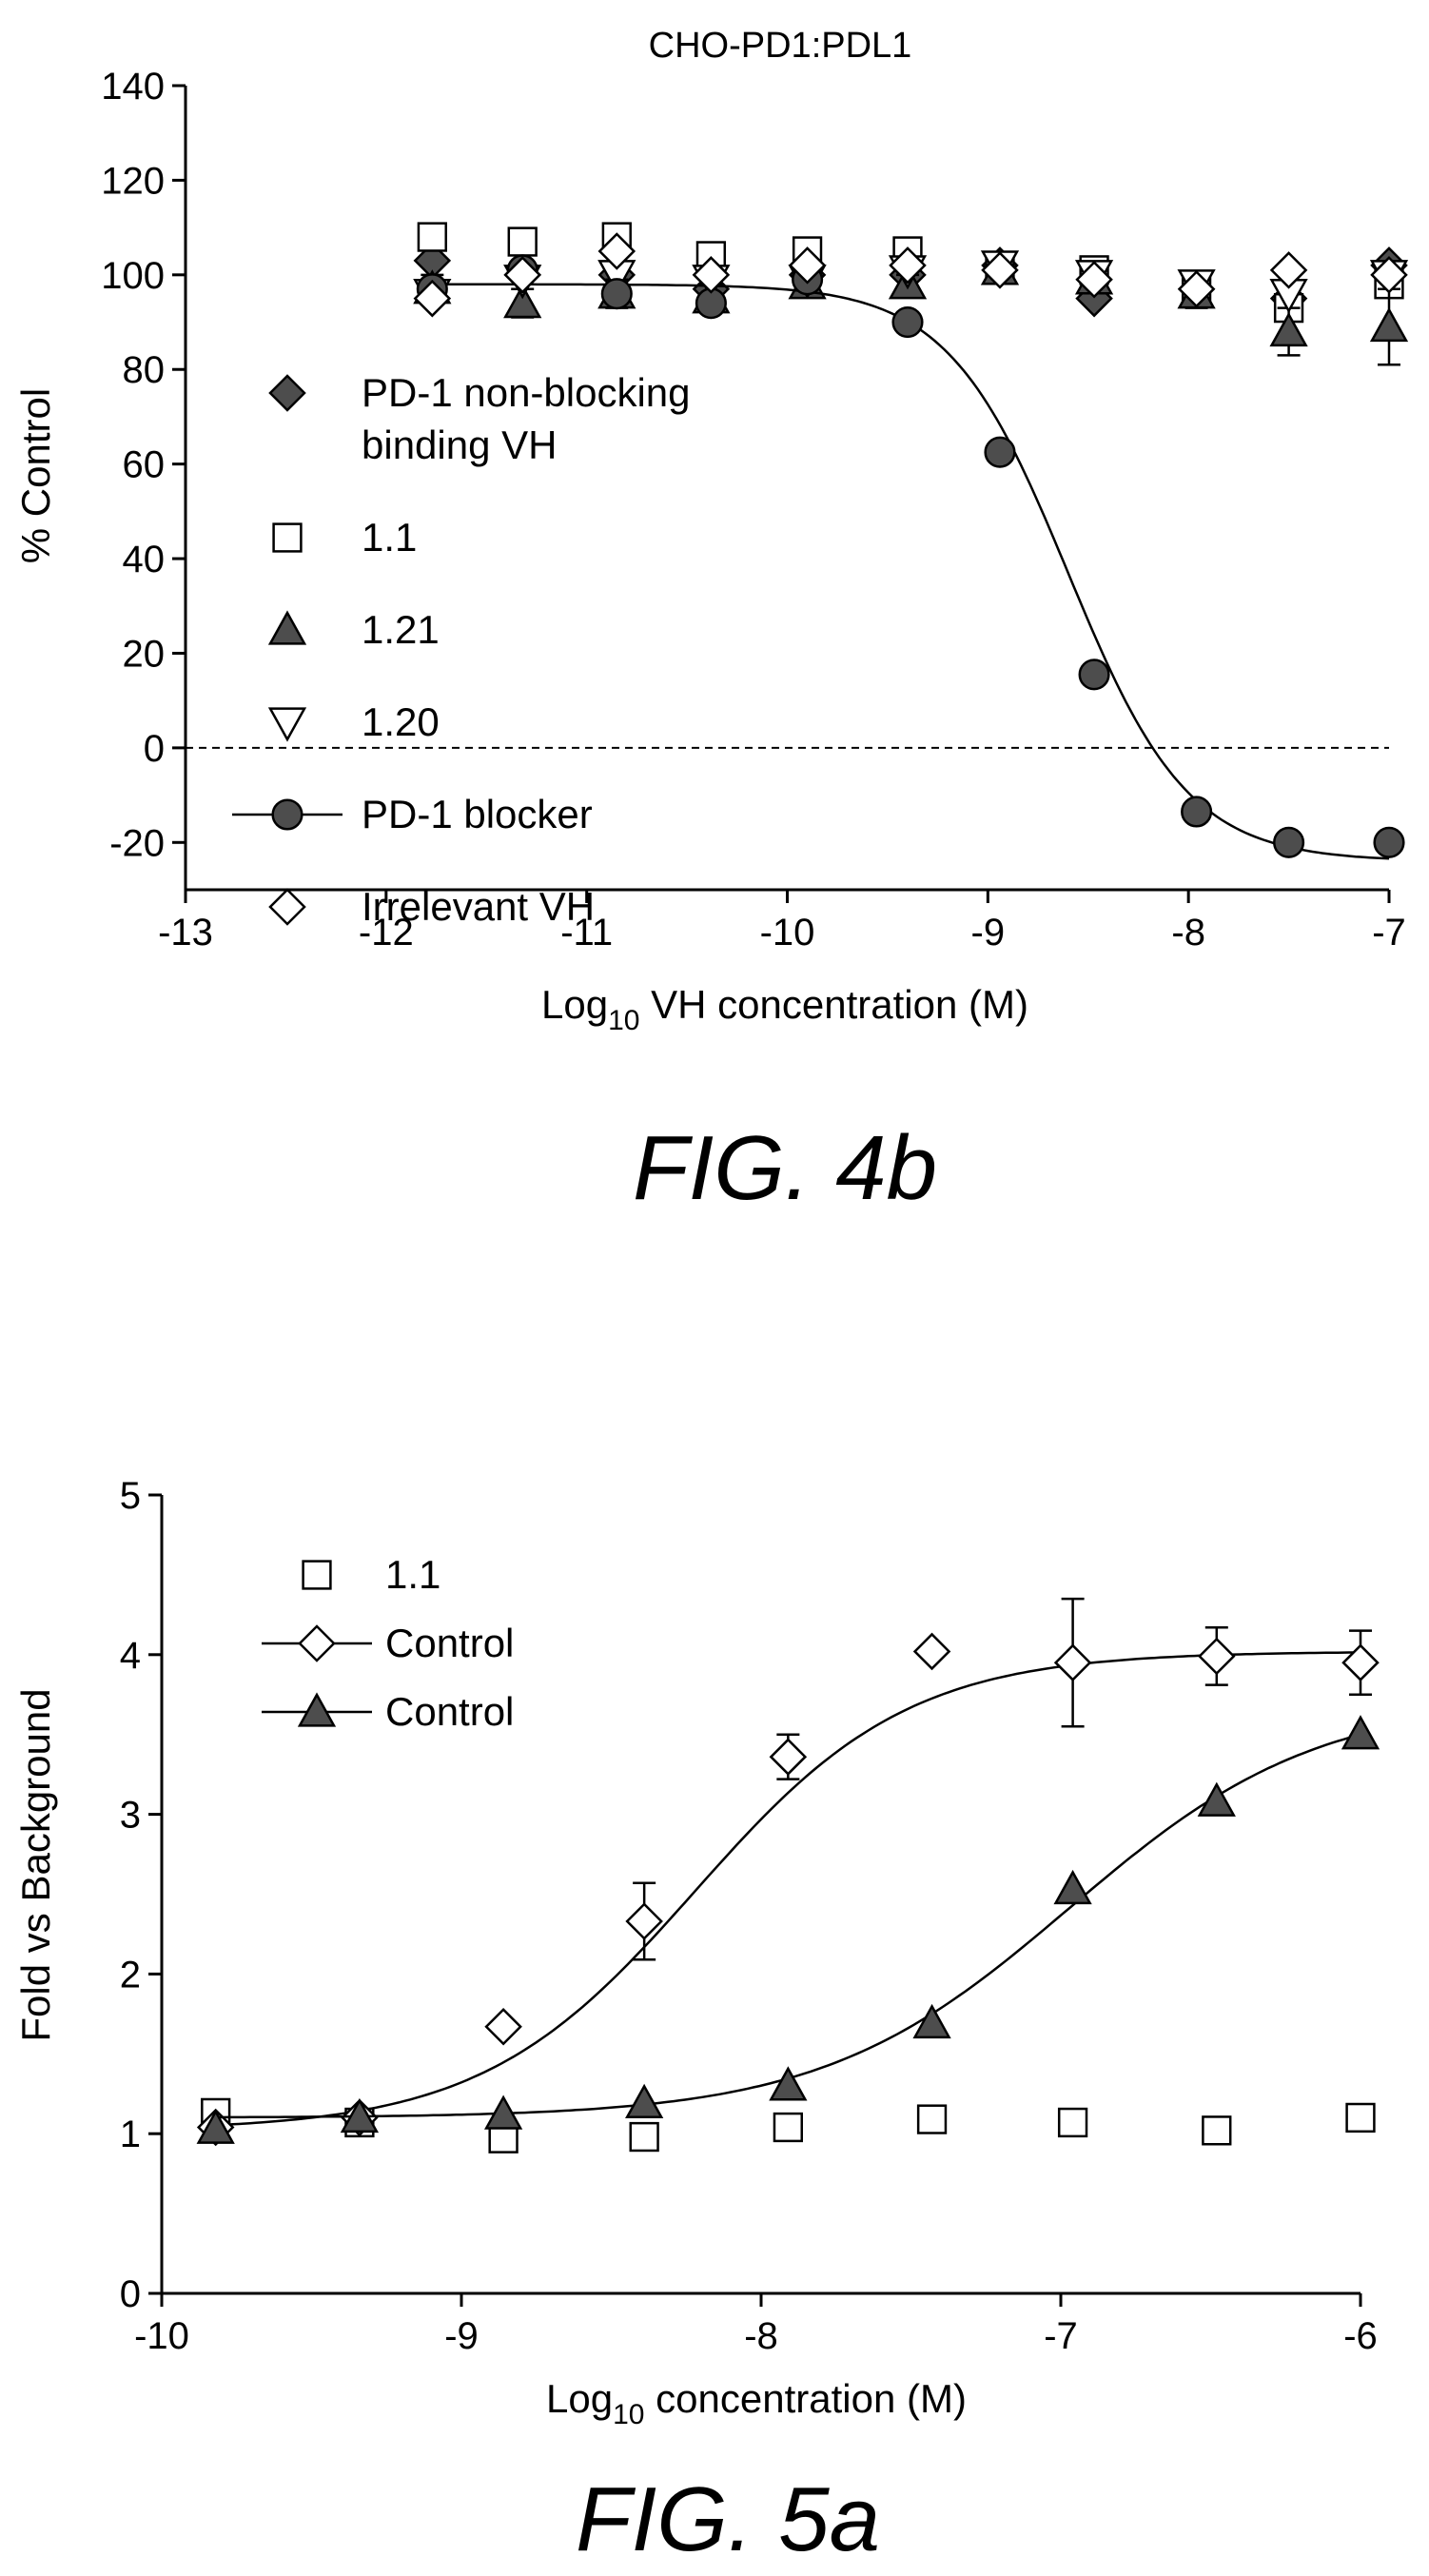 The width and height of the screenshot is (1429, 2576). I want to click on series-irrelevant-vh, so click(911, 275).